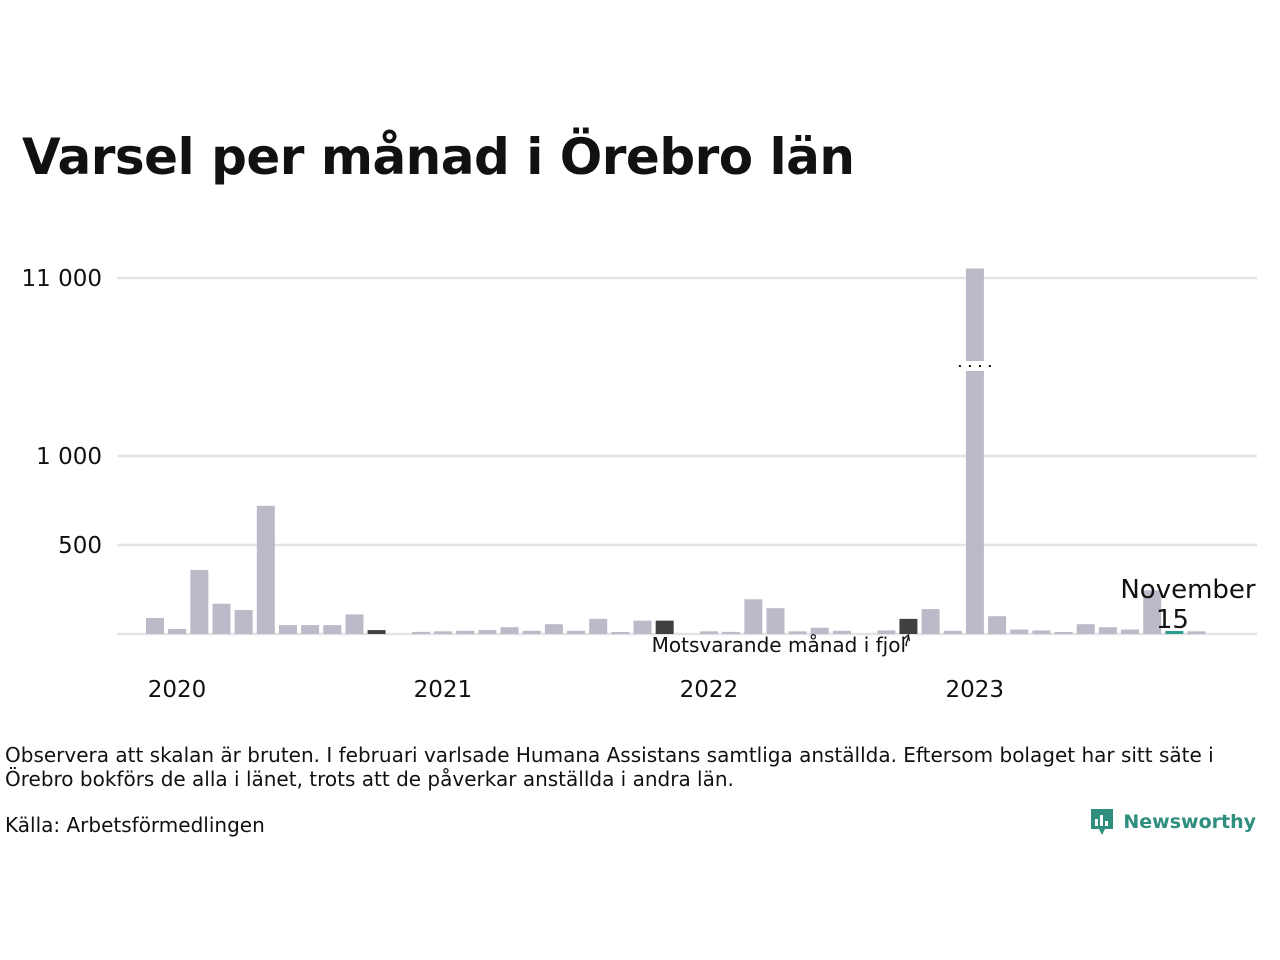  I want to click on y-tick-label: 1 000, so click(69, 457).